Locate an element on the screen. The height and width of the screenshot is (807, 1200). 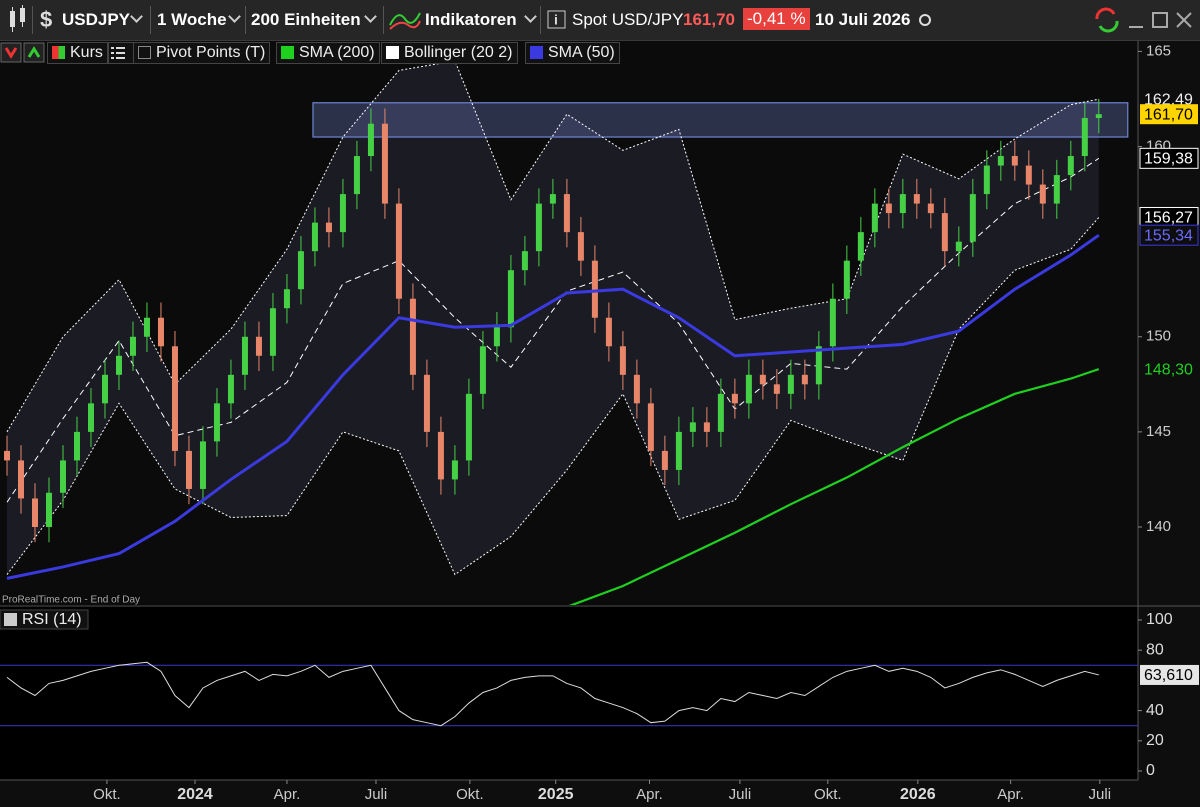
legend-item: SMA (200) is located at coordinates (328, 53).